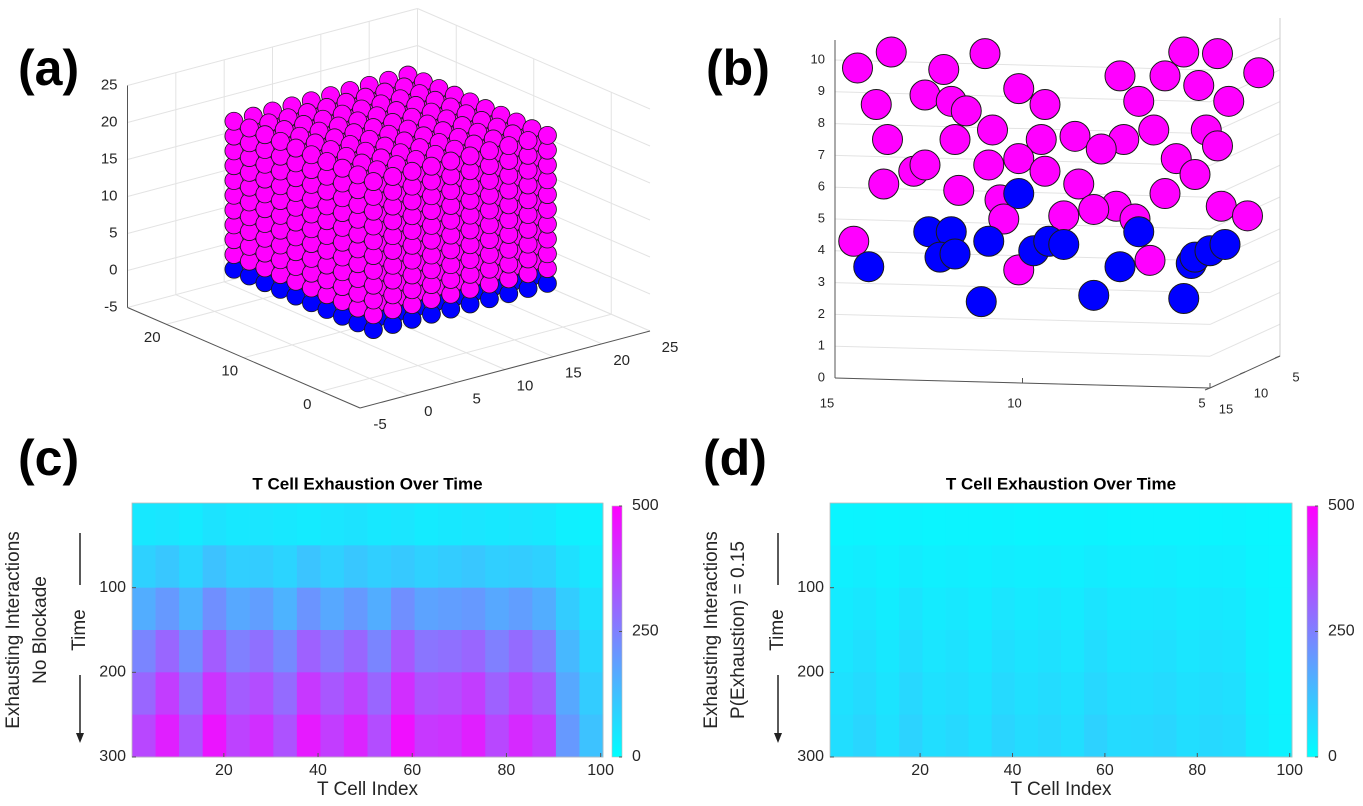  I want to click on z-tick-label: 3, so click(821, 281).